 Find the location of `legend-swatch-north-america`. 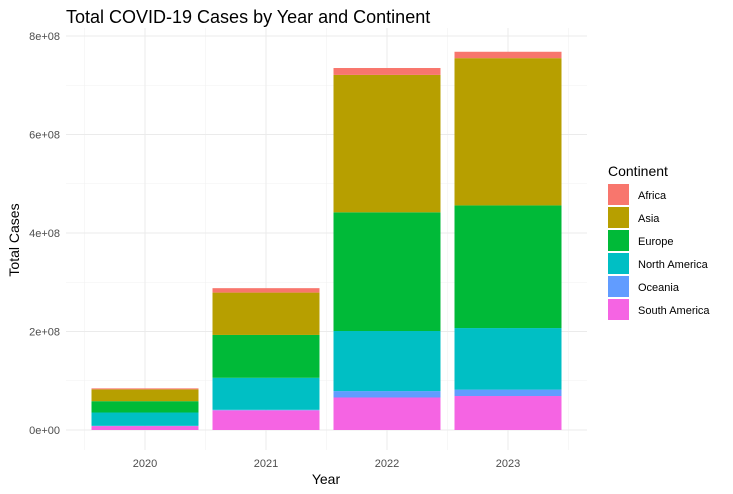

legend-swatch-north-america is located at coordinates (618, 263).